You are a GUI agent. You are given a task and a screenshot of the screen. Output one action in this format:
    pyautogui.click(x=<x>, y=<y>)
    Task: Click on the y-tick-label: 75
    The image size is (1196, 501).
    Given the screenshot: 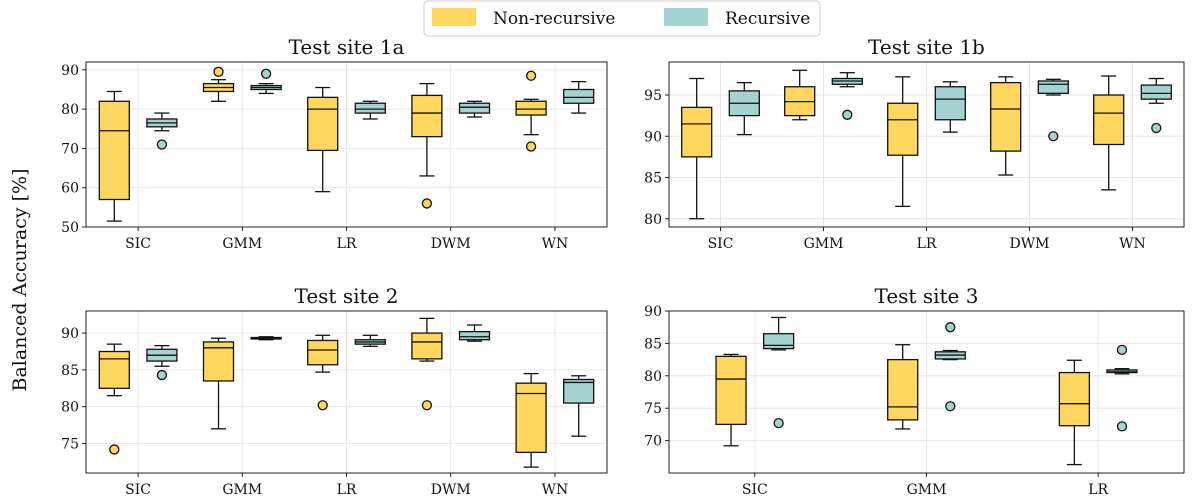 What is the action you would take?
    pyautogui.click(x=70, y=445)
    